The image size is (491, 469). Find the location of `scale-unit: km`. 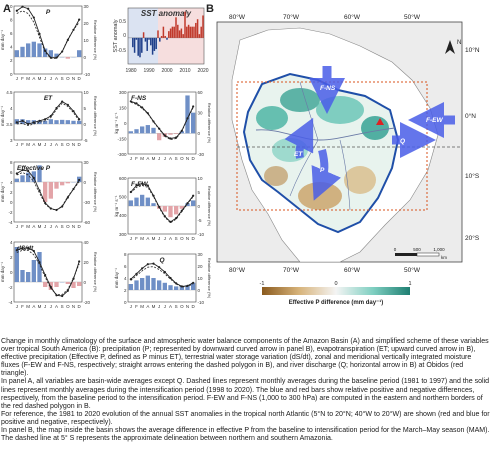

scale-unit: km is located at coordinates (444, 257).